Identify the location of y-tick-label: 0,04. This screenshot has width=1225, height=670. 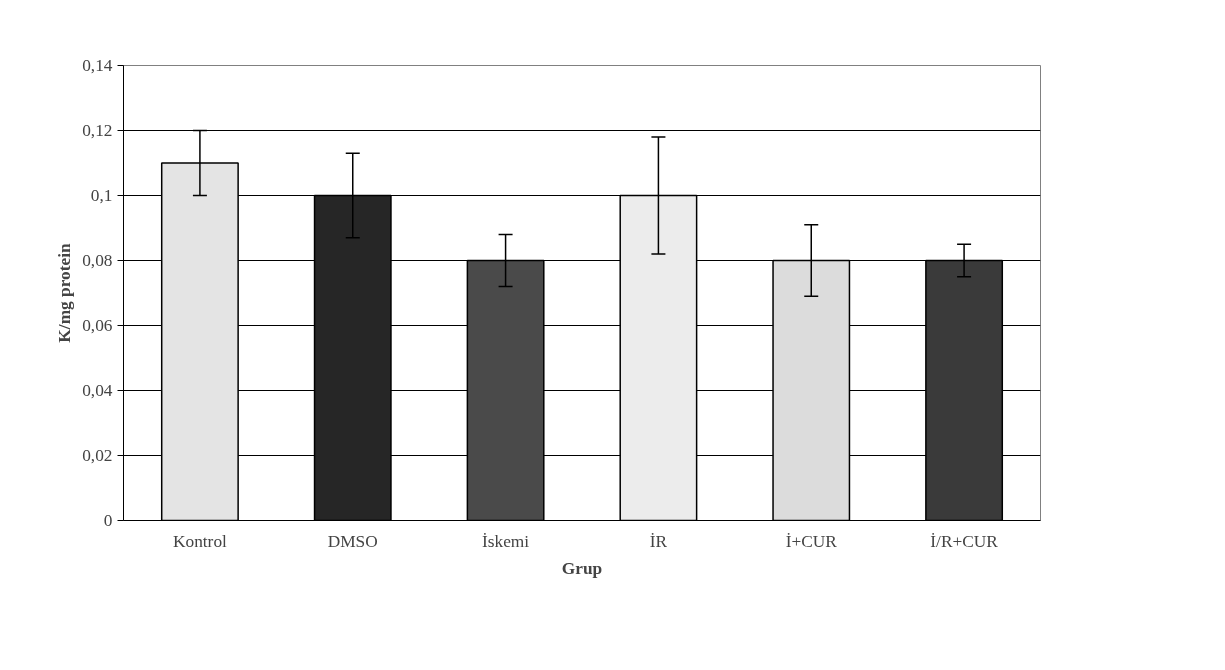
(97, 390).